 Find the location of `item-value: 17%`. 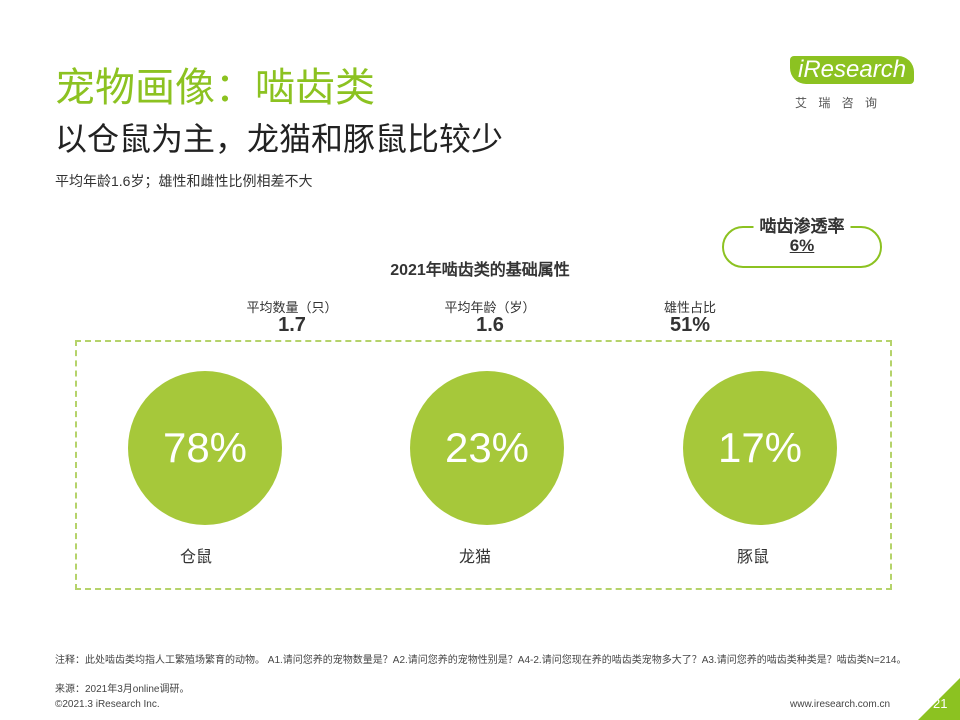

item-value: 17% is located at coordinates (760, 447).